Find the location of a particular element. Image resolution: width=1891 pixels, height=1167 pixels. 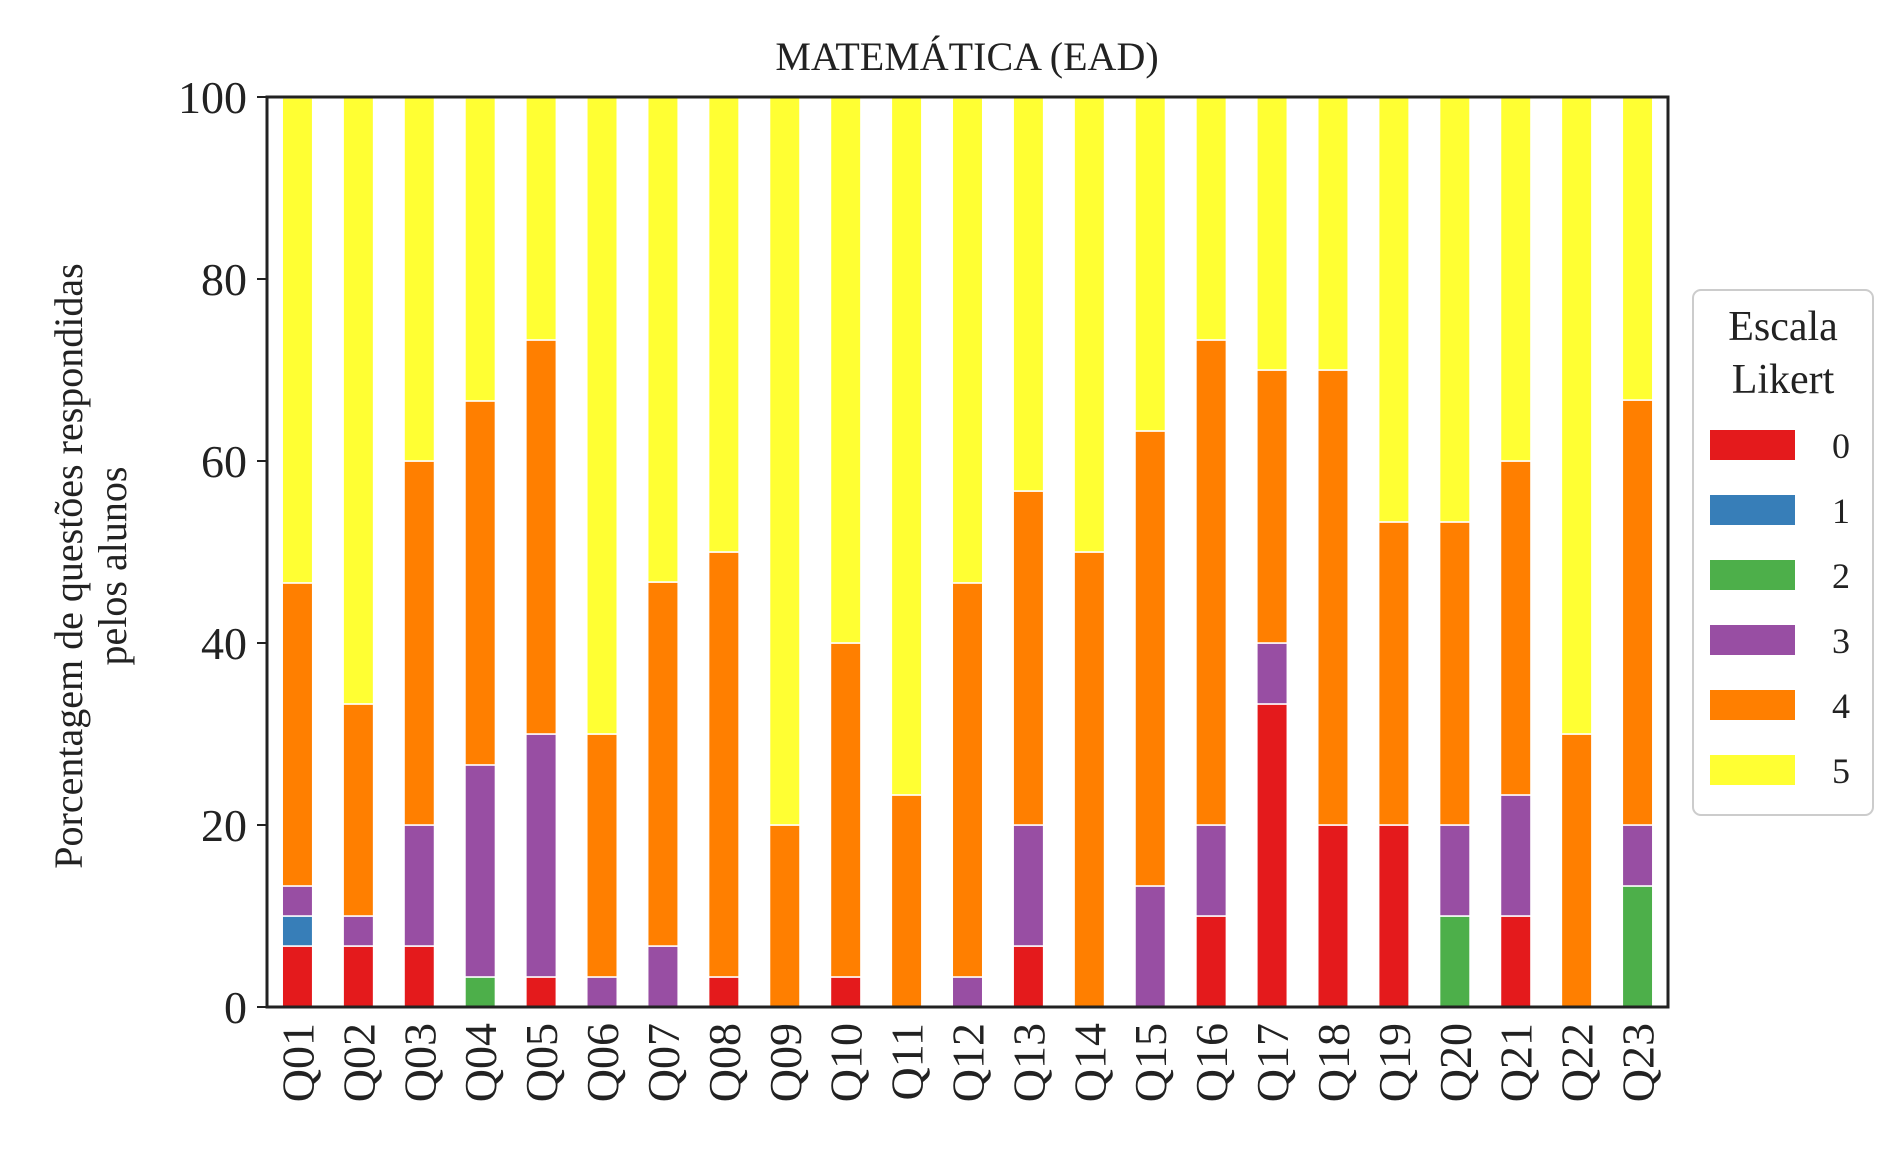

x-tick-label-Q12: Q12 is located at coordinates (968, 1062).